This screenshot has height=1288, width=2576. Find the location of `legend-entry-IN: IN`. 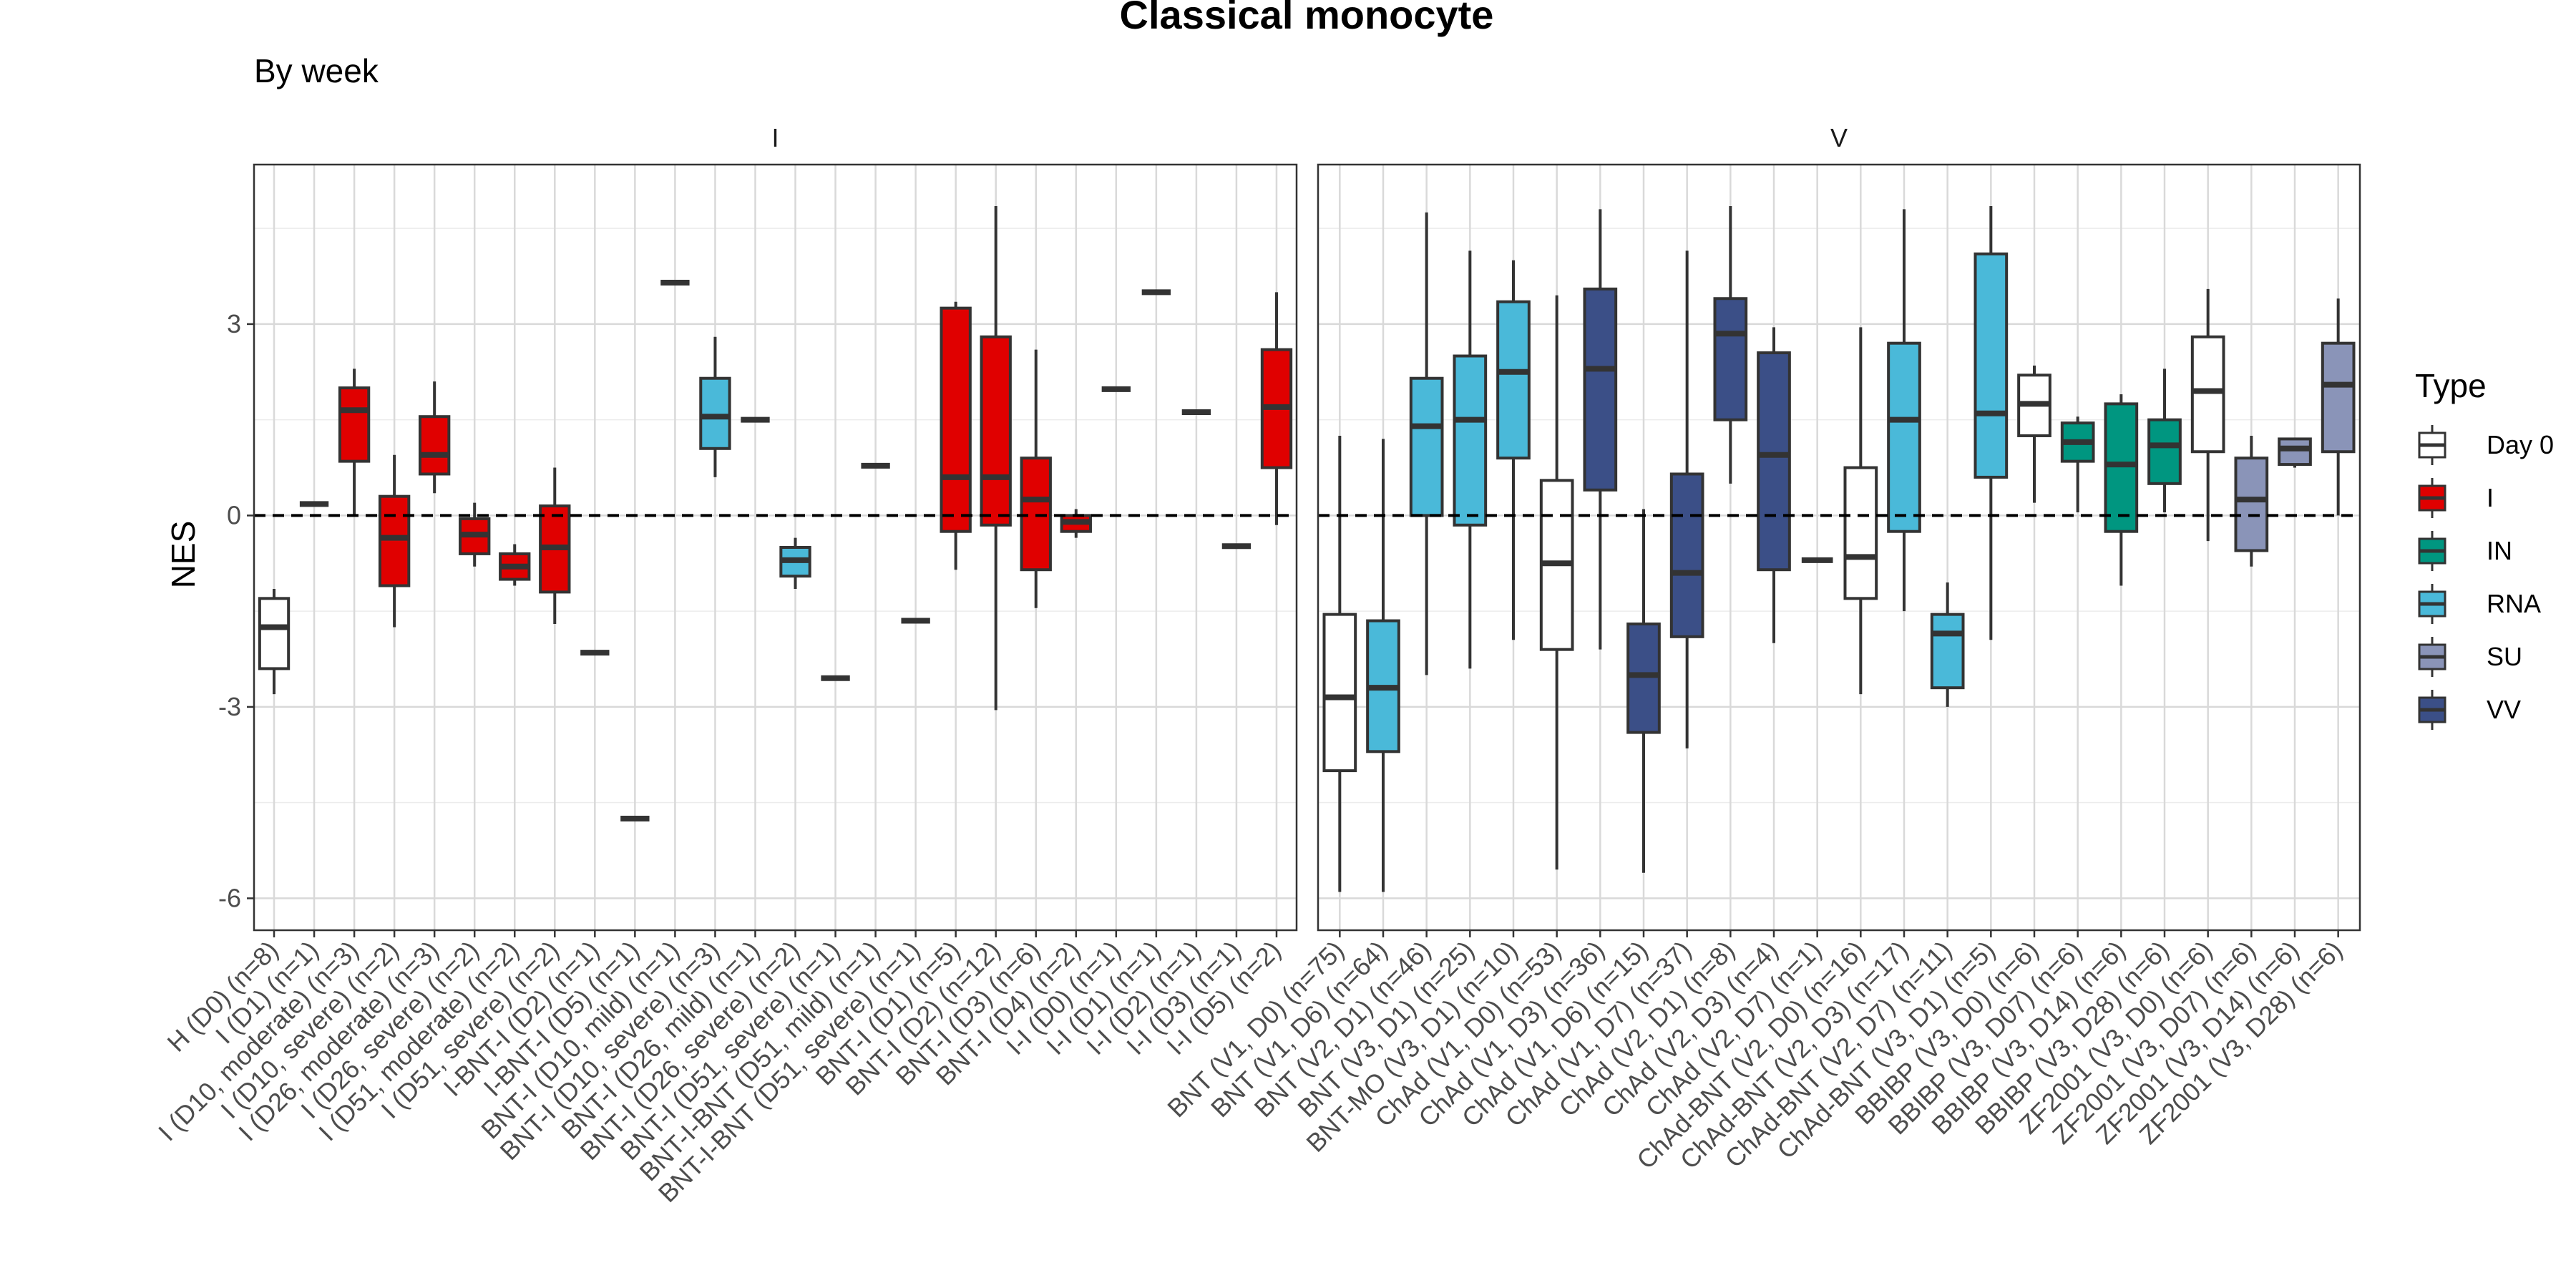

legend-entry-IN: IN is located at coordinates (2465, 551).